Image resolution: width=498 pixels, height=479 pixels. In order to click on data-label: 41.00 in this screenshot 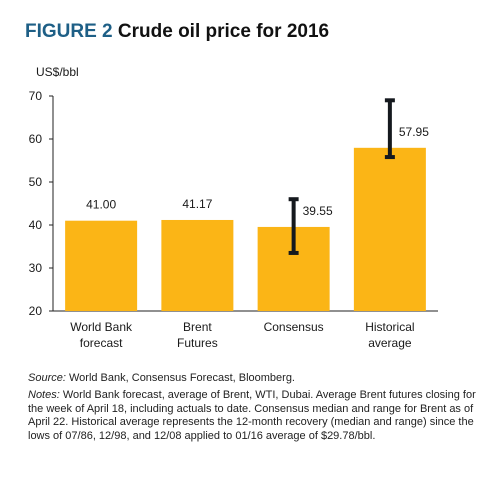, I will do `click(101, 205)`.